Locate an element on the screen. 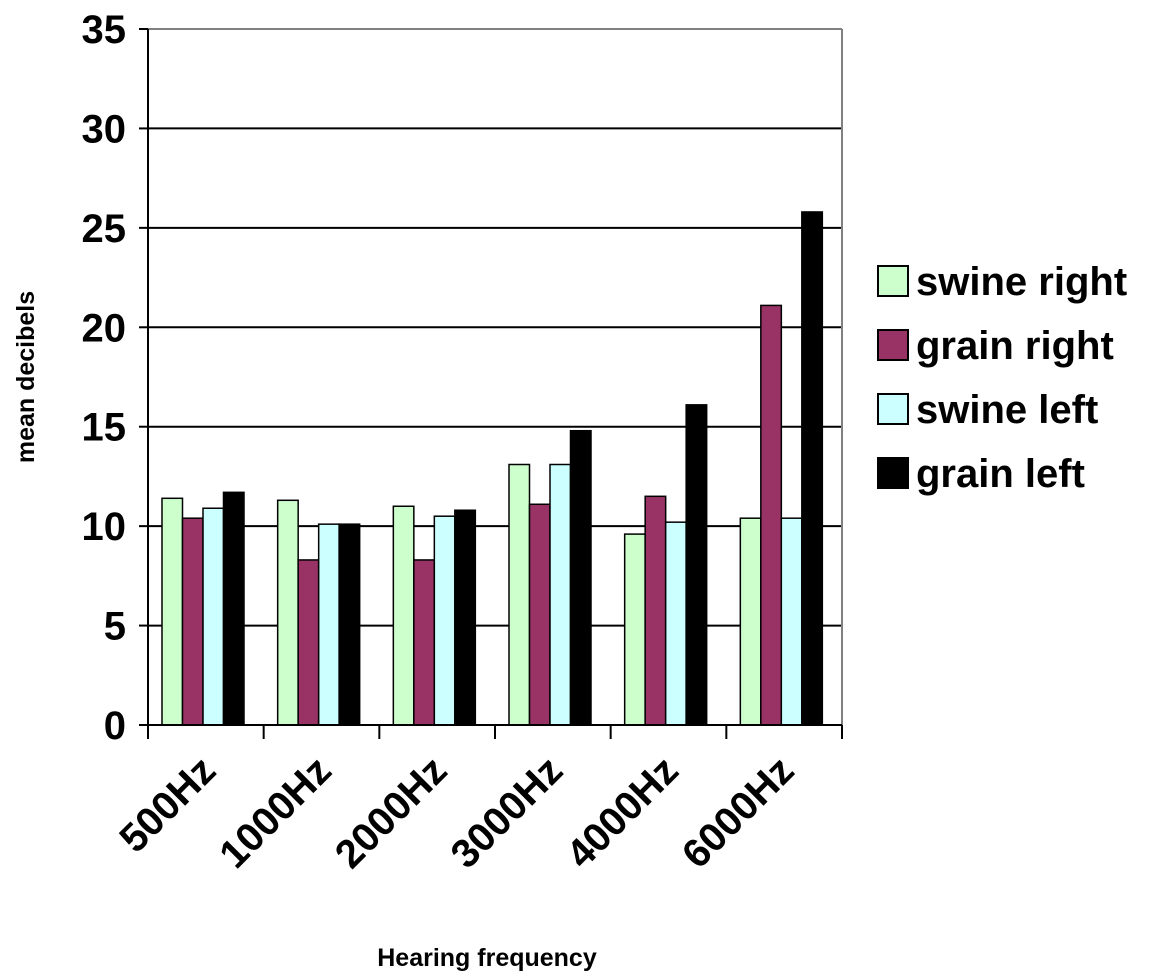  bar-grain-right-2000Hz is located at coordinates (424, 642).